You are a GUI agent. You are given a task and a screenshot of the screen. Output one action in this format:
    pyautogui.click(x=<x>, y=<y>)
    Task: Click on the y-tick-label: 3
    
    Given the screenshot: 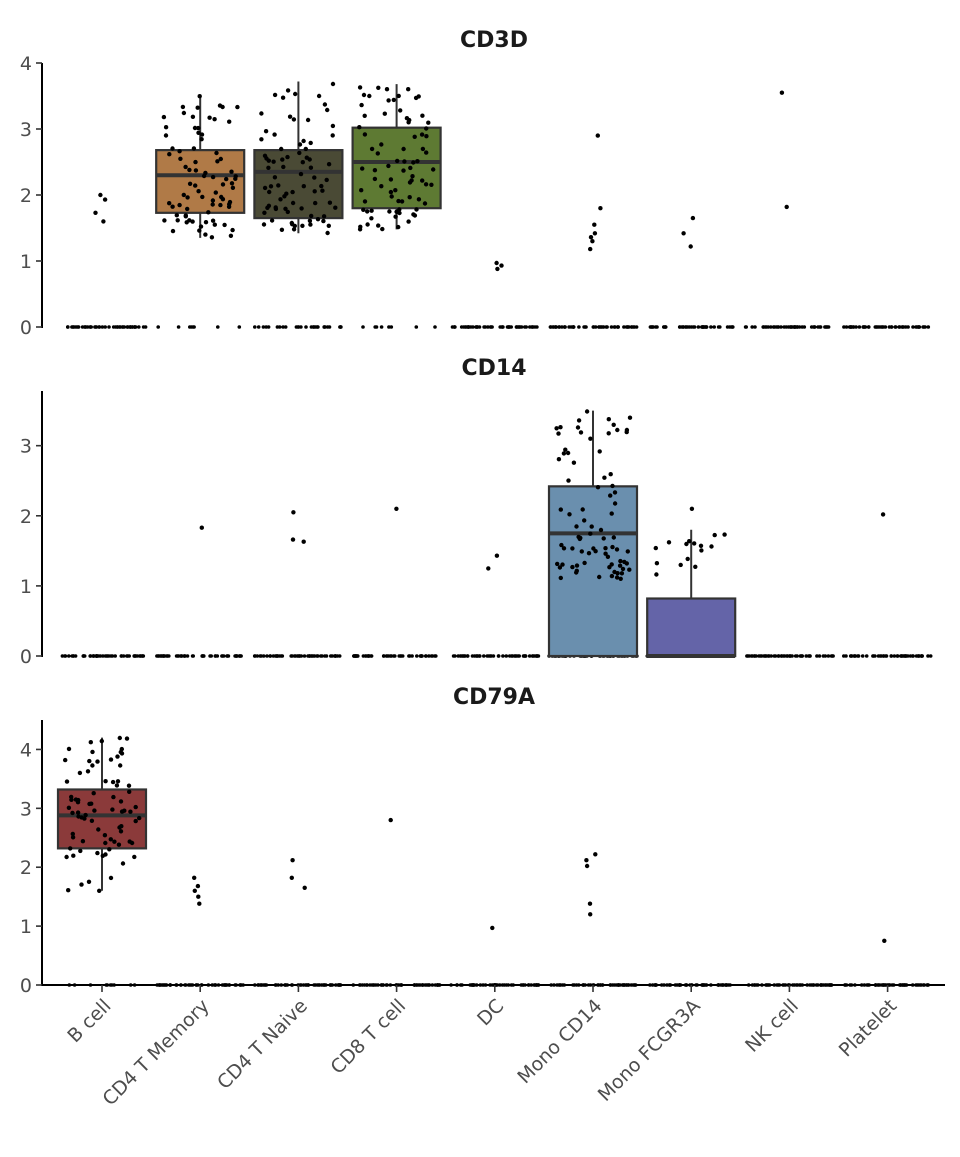 What is the action you would take?
    pyautogui.click(x=26, y=809)
    